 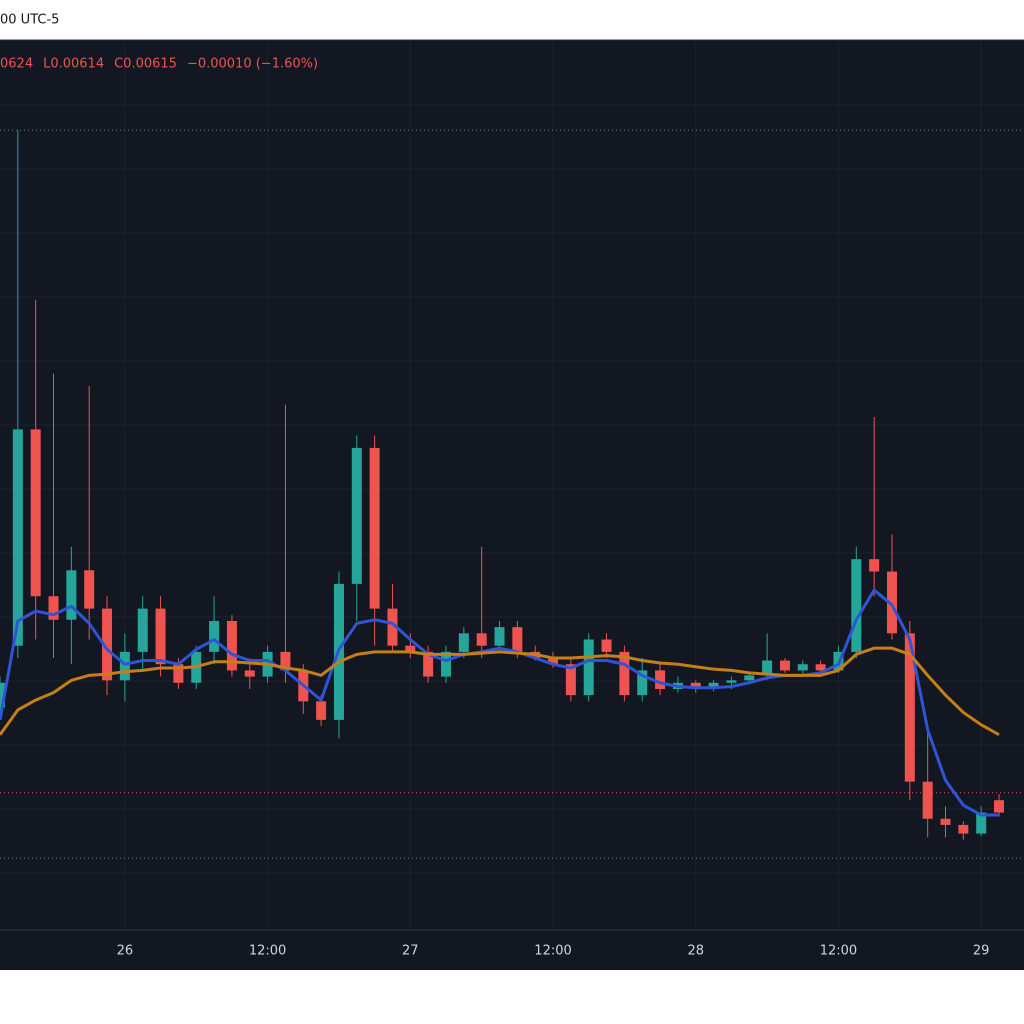 I want to click on x-tick-label: 27, so click(x=410, y=951).